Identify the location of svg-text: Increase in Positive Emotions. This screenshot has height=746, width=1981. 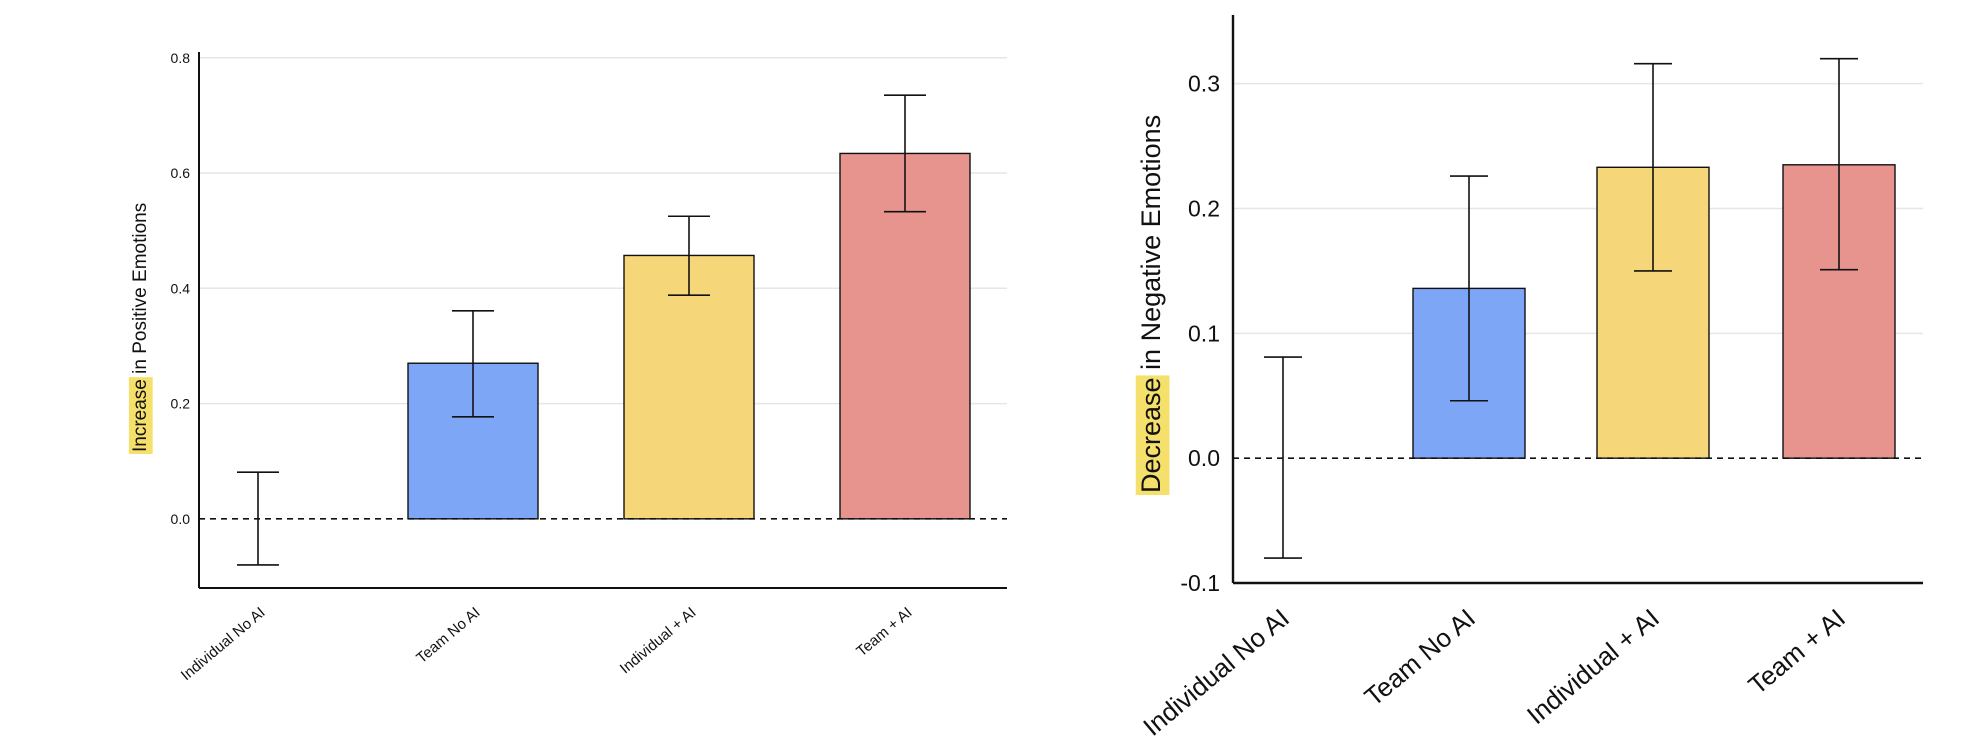
(140, 327).